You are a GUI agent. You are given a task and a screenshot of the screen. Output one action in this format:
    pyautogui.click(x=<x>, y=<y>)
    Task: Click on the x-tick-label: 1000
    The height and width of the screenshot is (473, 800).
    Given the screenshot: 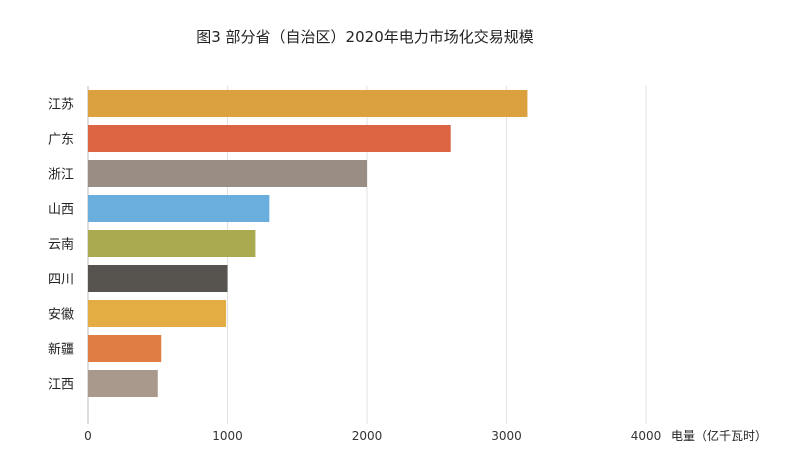 What is the action you would take?
    pyautogui.click(x=227, y=436)
    